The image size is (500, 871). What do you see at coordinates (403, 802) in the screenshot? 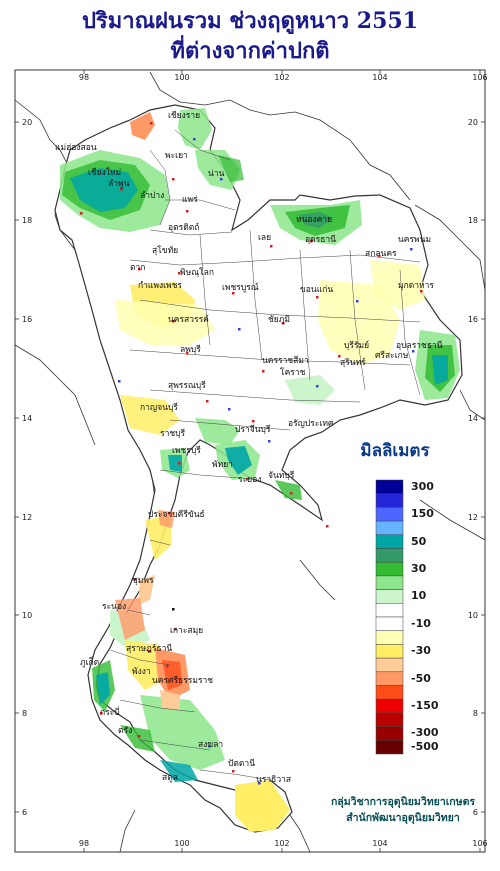
I see `credit-line1: กลุ่มวิชาการอุตุนิยมวิทยาเกษตร` at bounding box center [403, 802].